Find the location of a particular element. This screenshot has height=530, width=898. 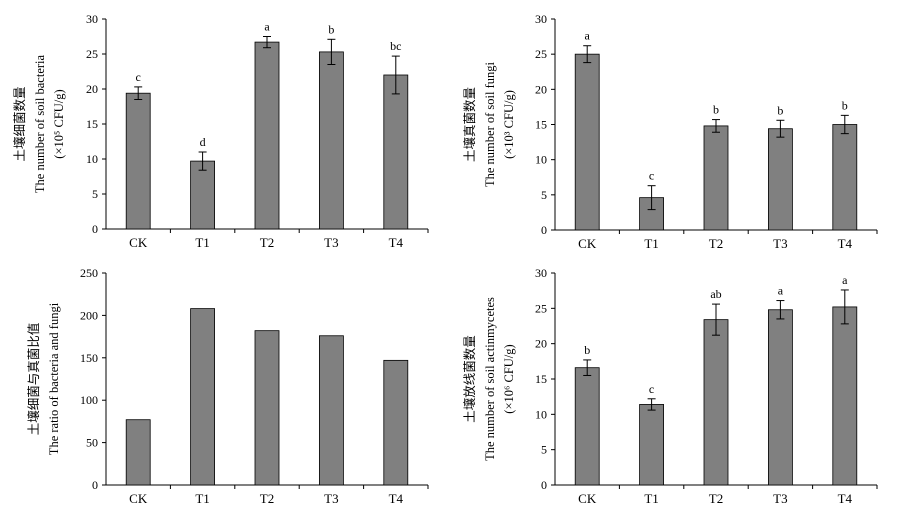

y-axis-label: 土壤细菌数量 is located at coordinates (19, 123).